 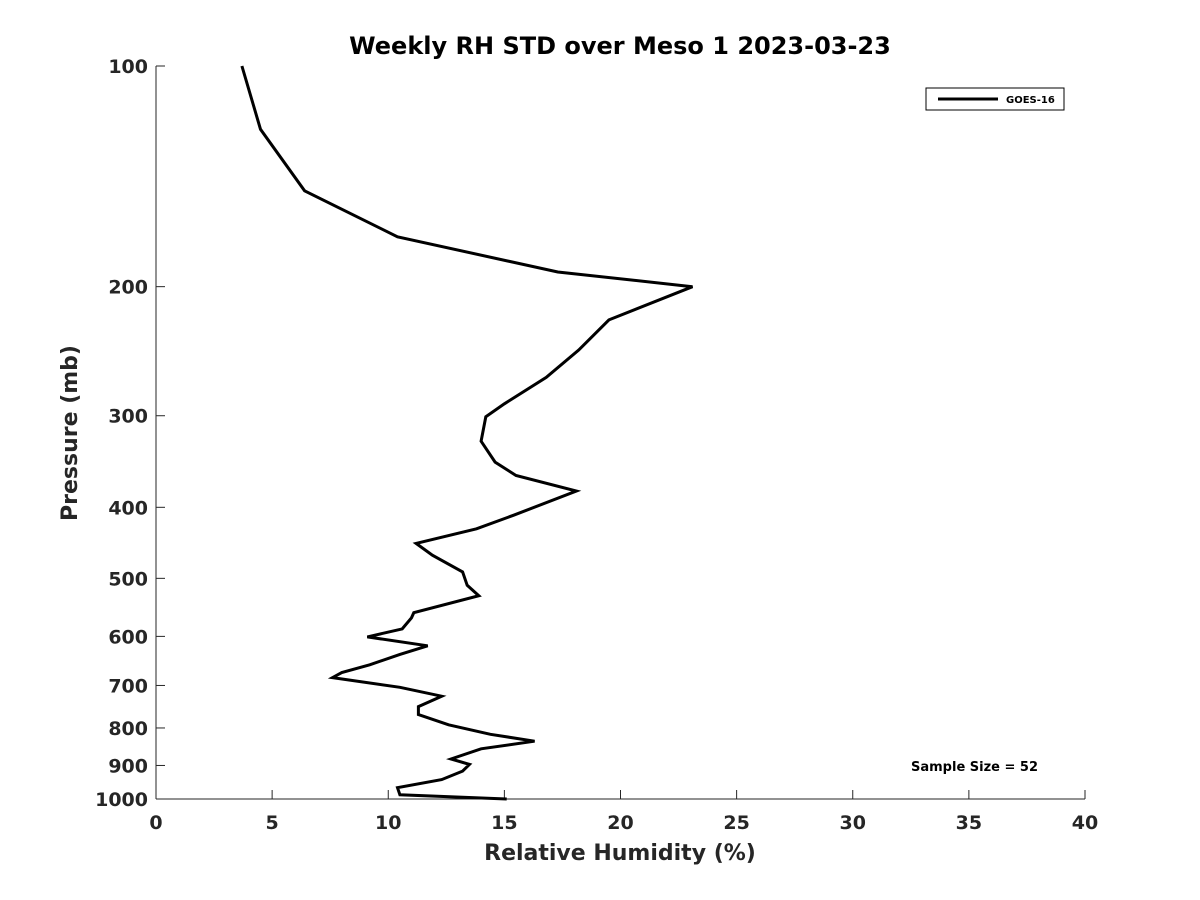 What do you see at coordinates (128, 766) in the screenshot?
I see `y-tick-label-900: 900` at bounding box center [128, 766].